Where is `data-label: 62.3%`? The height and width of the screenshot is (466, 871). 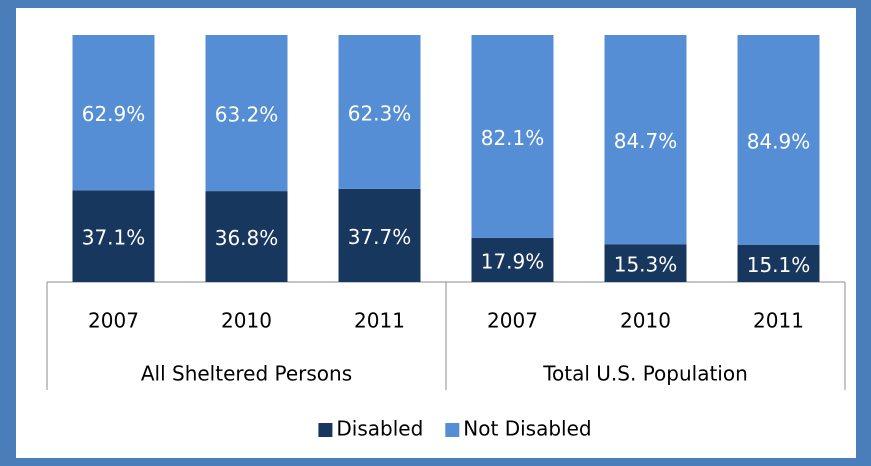 data-label: 62.3% is located at coordinates (380, 113).